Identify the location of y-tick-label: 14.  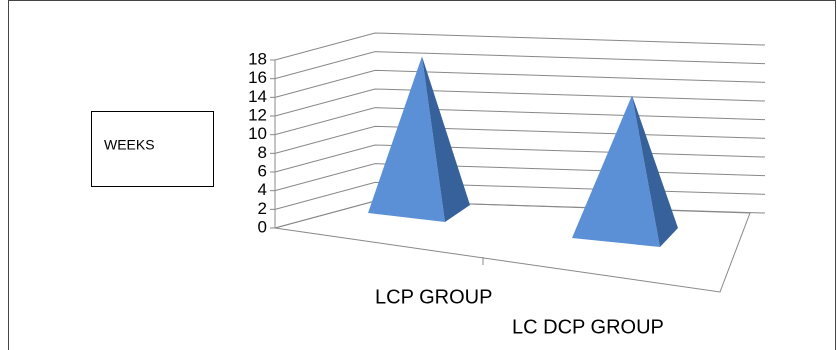
(257, 96).